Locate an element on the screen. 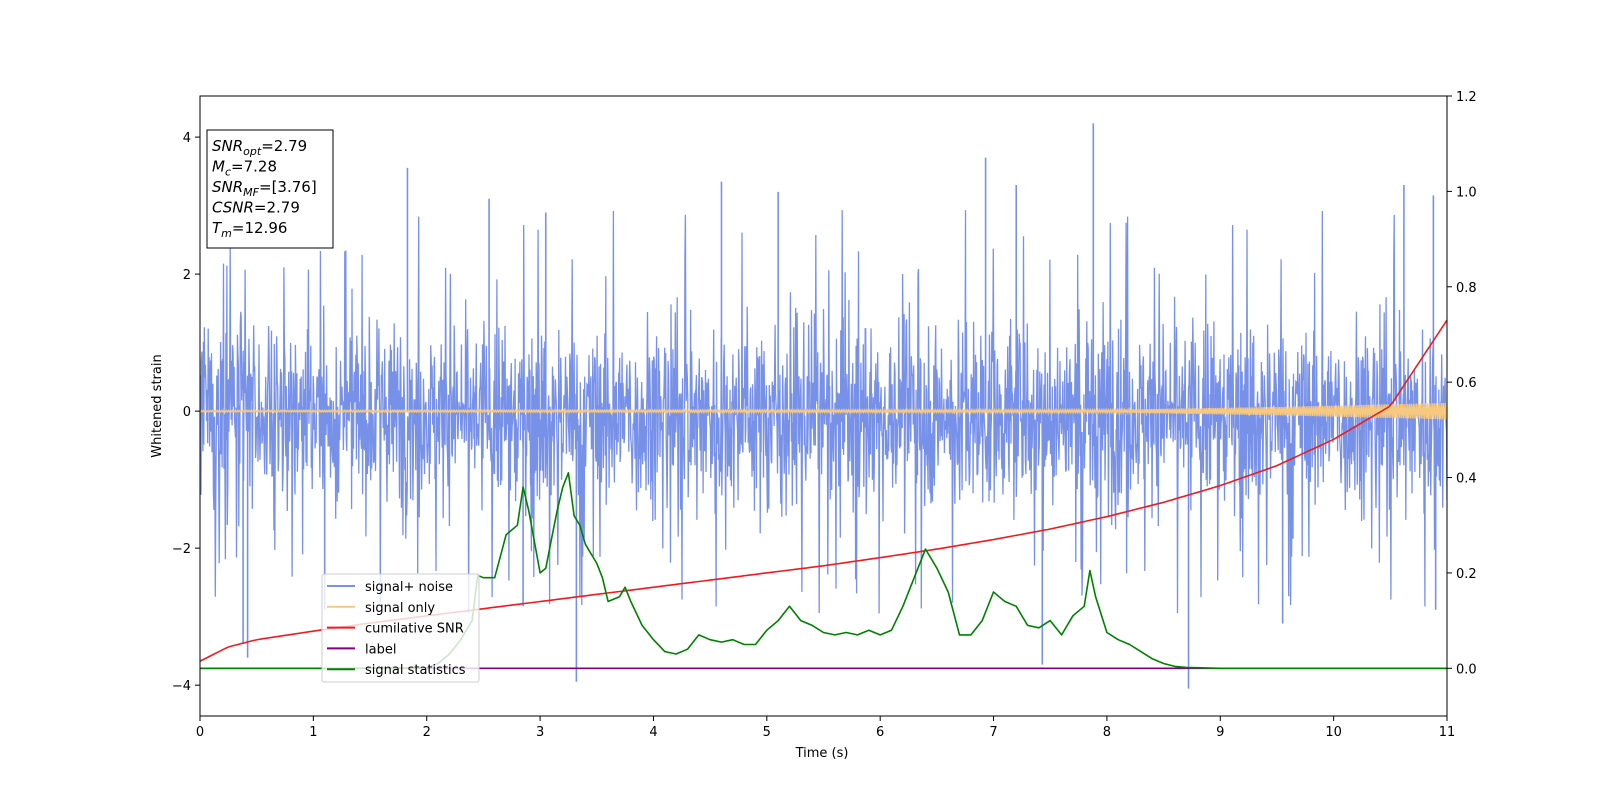 This screenshot has width=1600, height=800. y2-tick-label: 1.0 is located at coordinates (1466, 192).